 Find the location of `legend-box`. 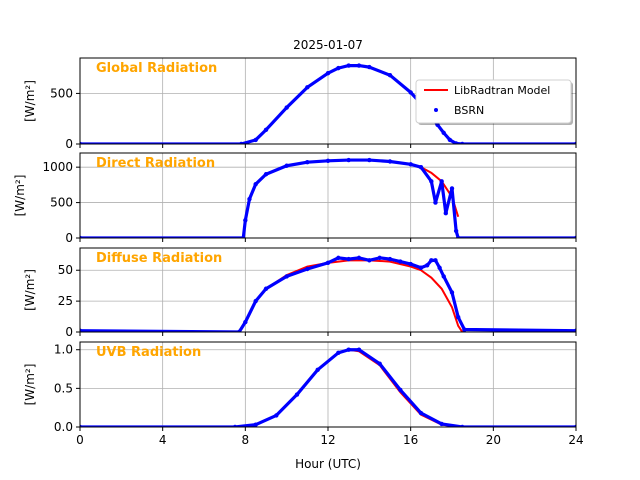

legend-box is located at coordinates (493, 101).